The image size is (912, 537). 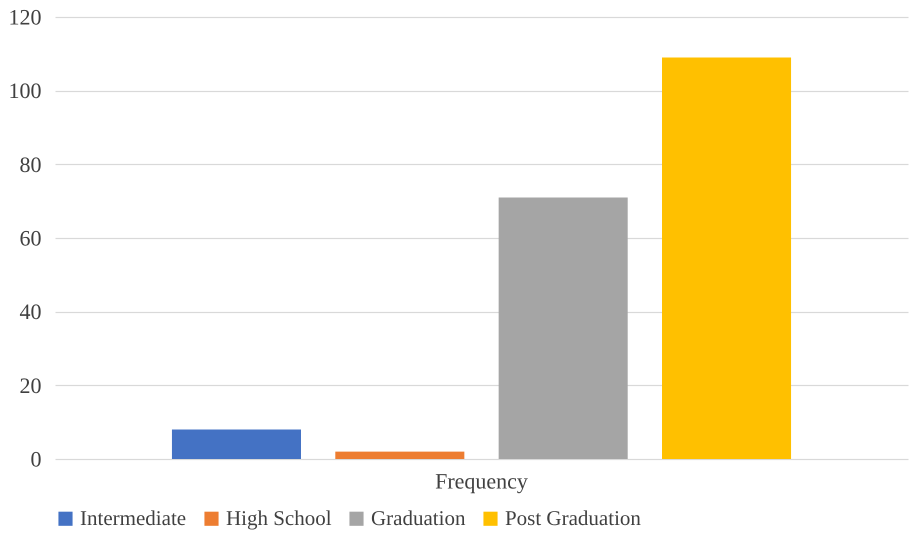 What do you see at coordinates (25, 91) in the screenshot?
I see `y-tick-label: 100` at bounding box center [25, 91].